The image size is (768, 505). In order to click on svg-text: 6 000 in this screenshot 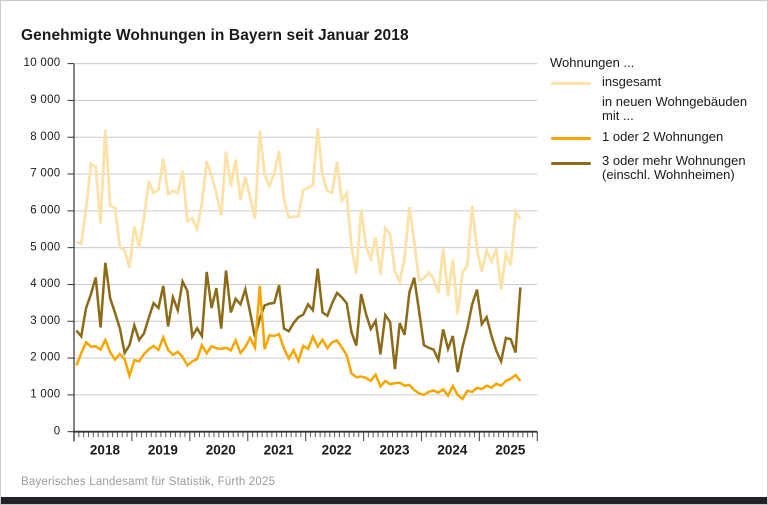, I will do `click(45, 210)`.